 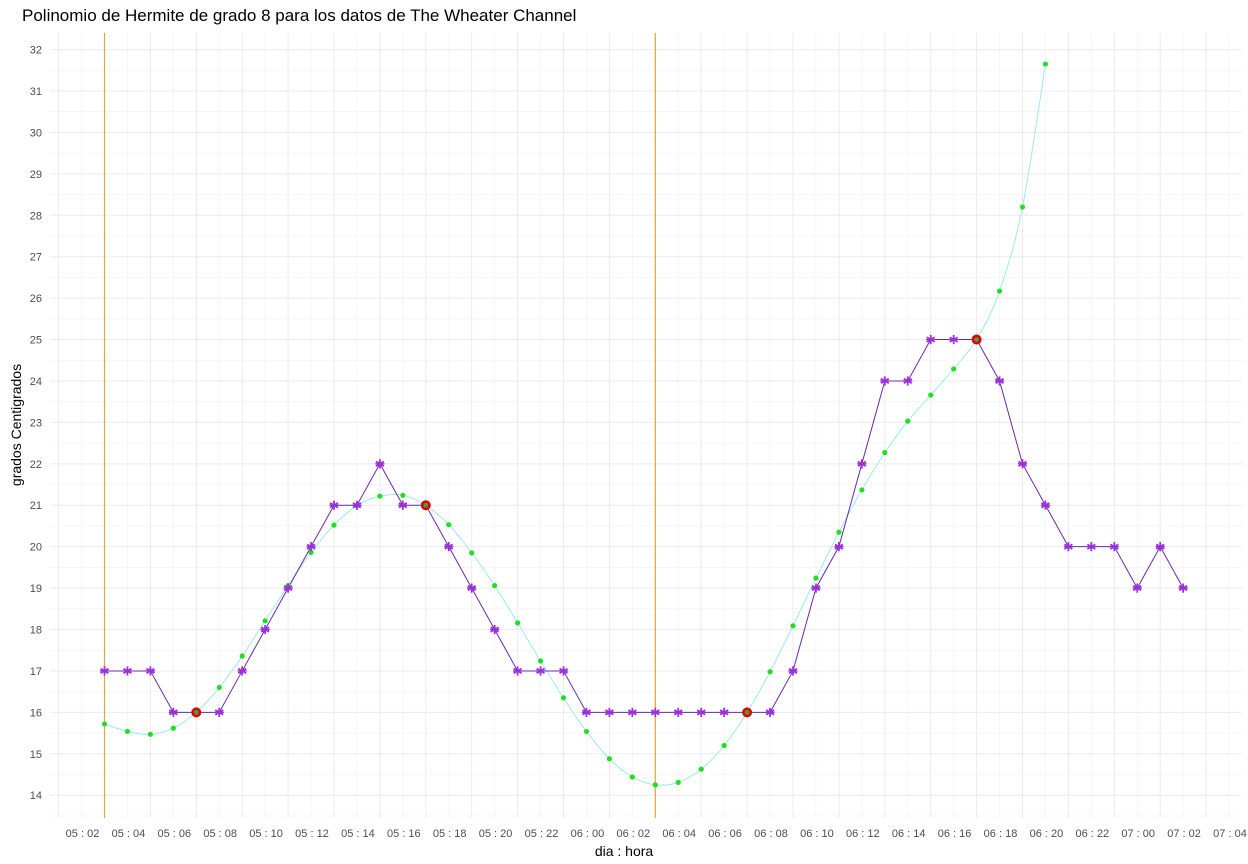 What do you see at coordinates (633, 834) in the screenshot?
I see `x-tick-label: 06 : 02` at bounding box center [633, 834].